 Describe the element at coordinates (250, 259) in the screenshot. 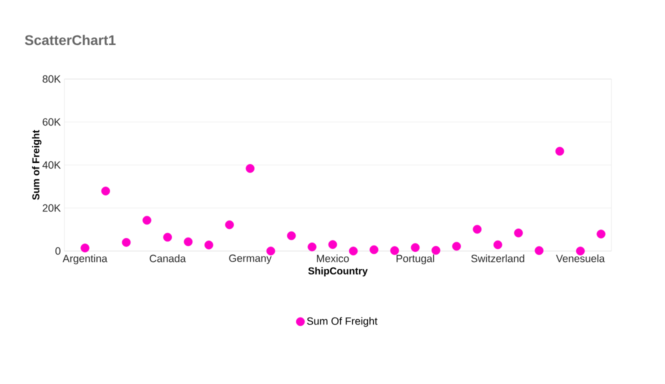

I see `x-tick-label: Germany` at that location.